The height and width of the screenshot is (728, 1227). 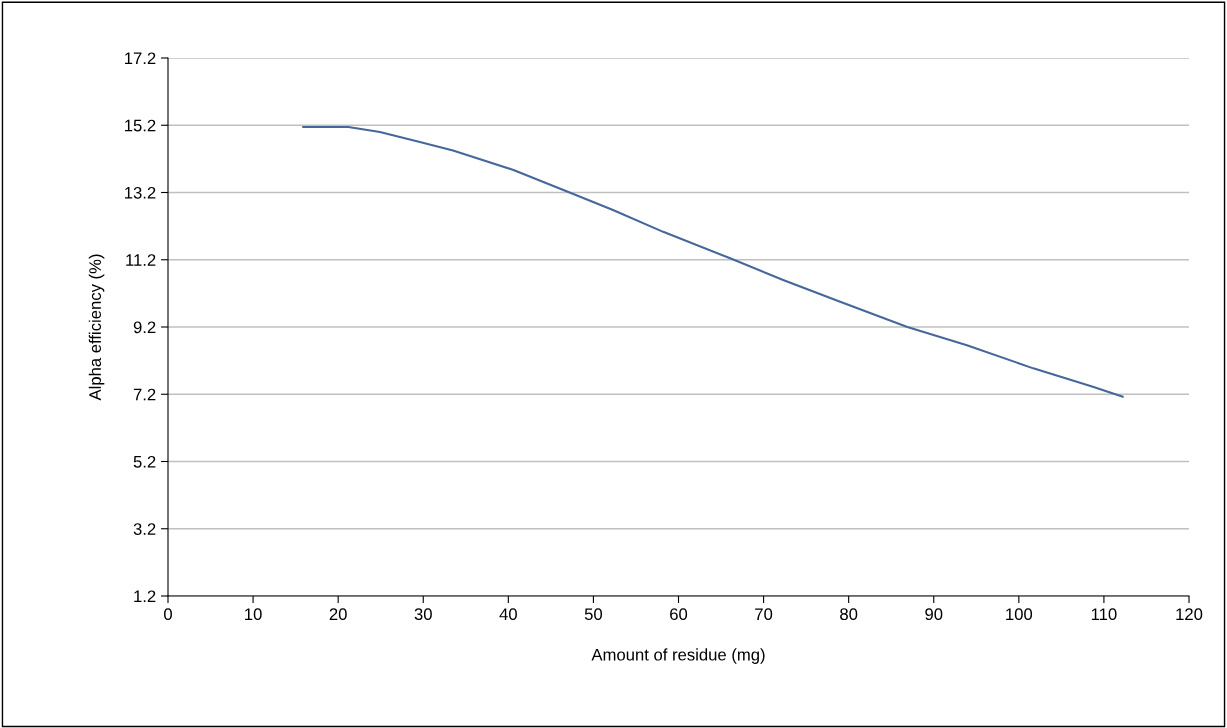 I want to click on x-tick-label: 110, so click(x=1104, y=614).